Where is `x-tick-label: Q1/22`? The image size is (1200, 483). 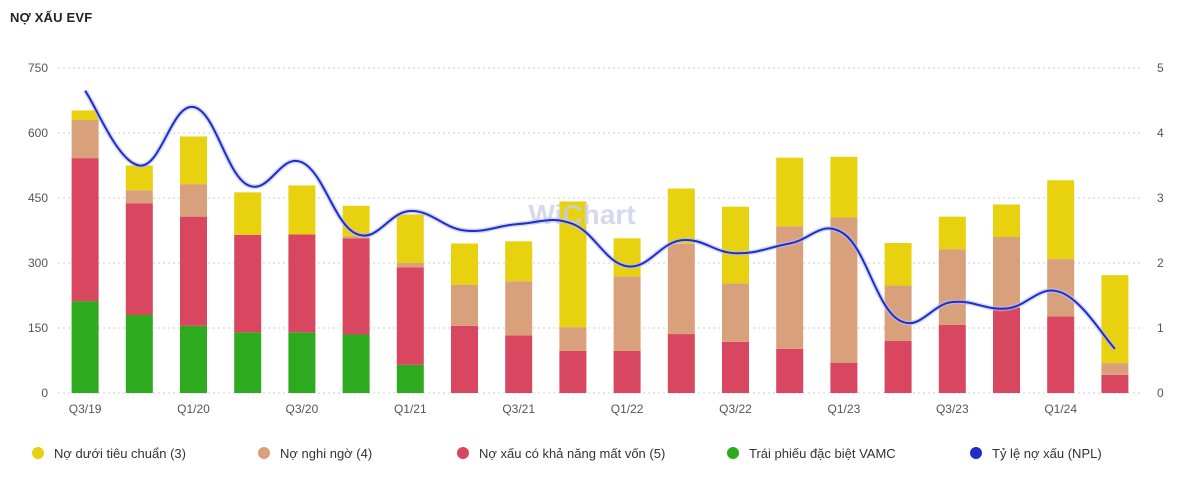
x-tick-label: Q1/22 is located at coordinates (627, 409).